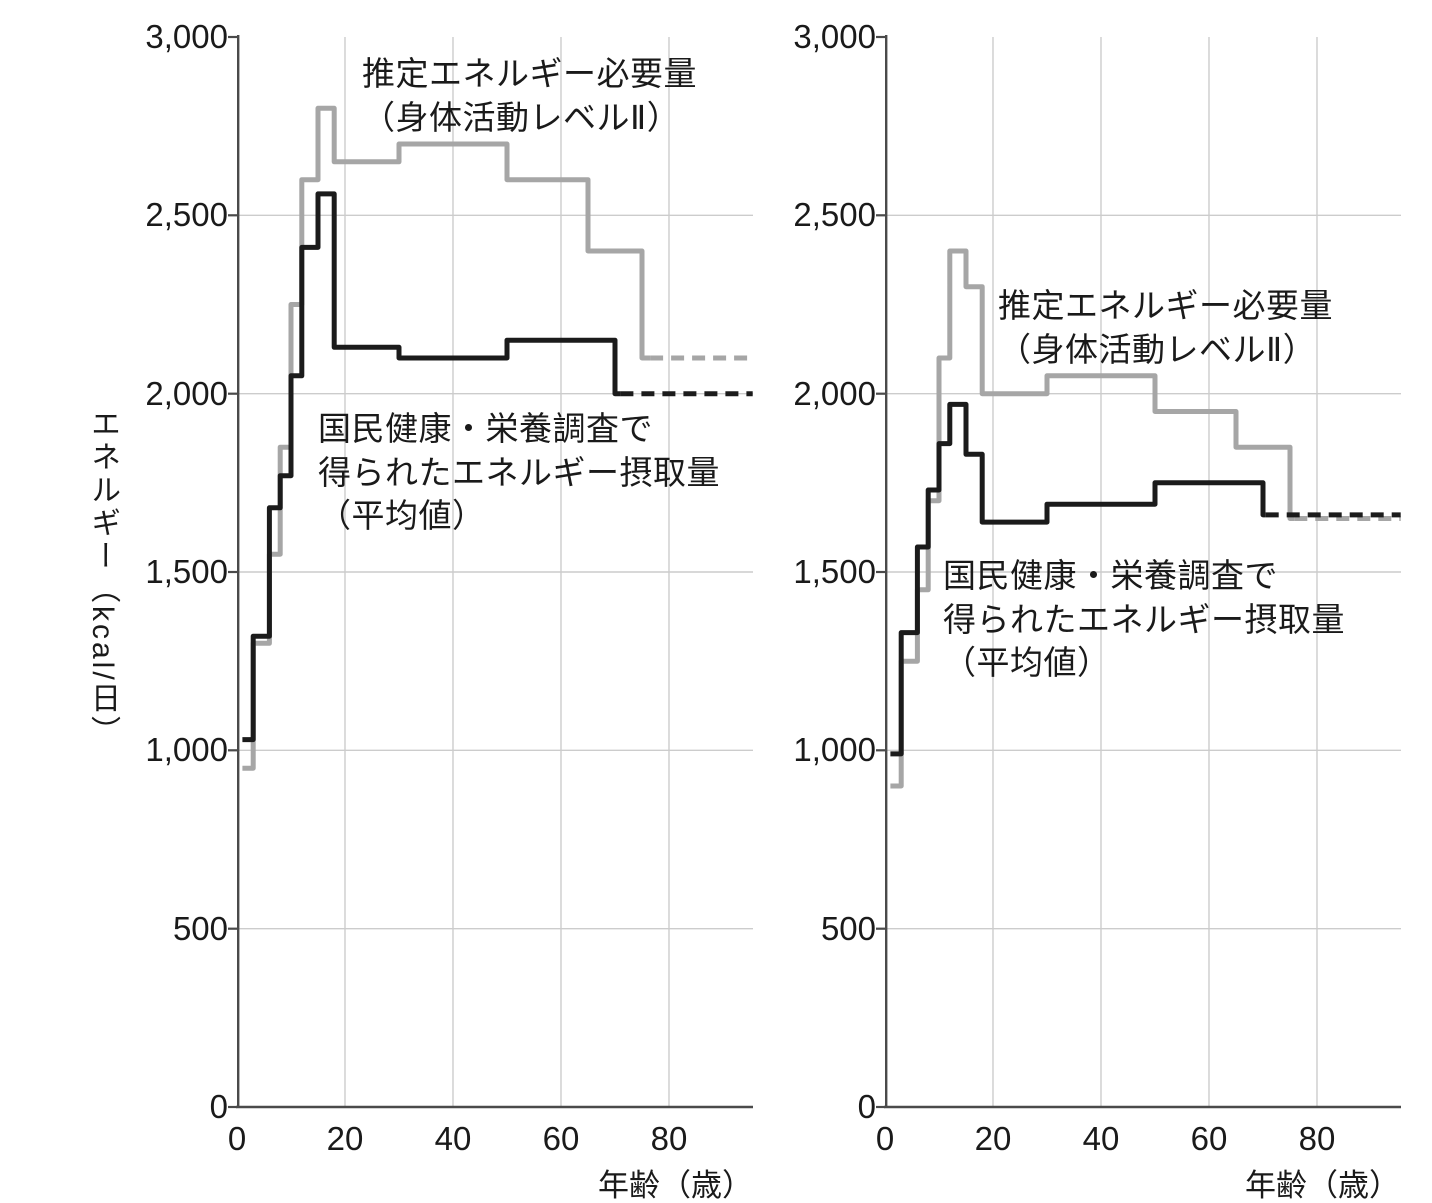  I want to click on x-axis-title-right: 年齢（歳）, so click(1322, 1185).